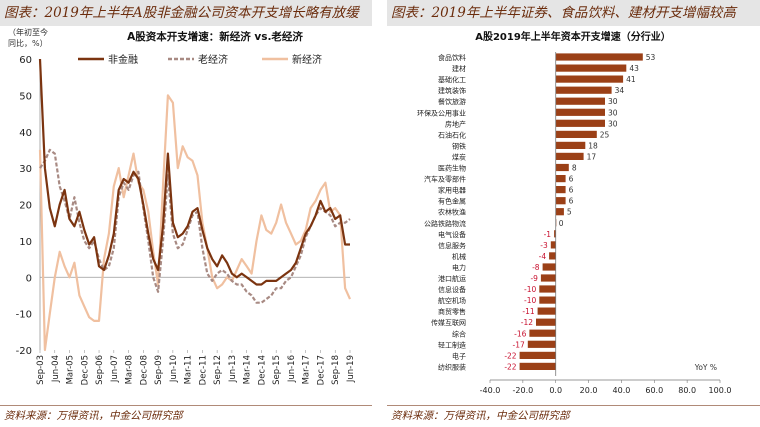  Describe the element at coordinates (548, 234) in the screenshot. I see `data-label: -1` at that location.